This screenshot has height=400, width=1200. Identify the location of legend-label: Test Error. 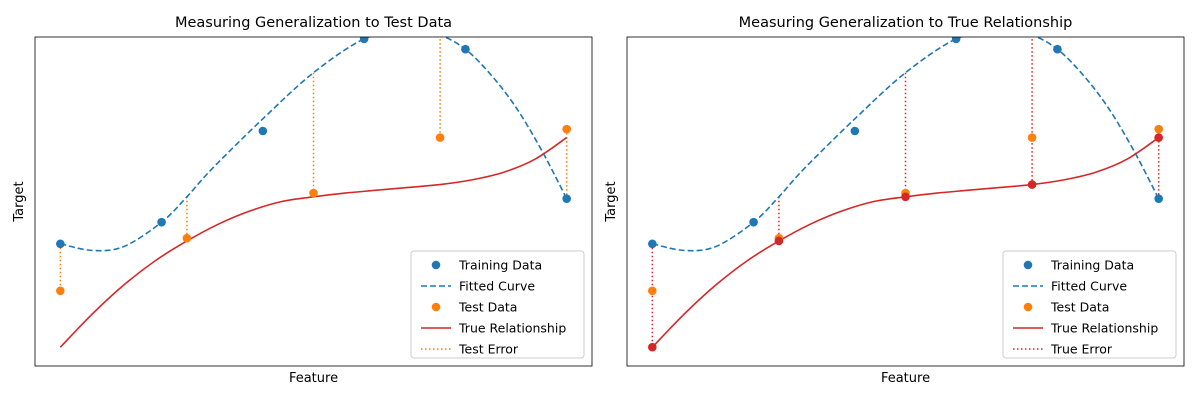
(488, 349).